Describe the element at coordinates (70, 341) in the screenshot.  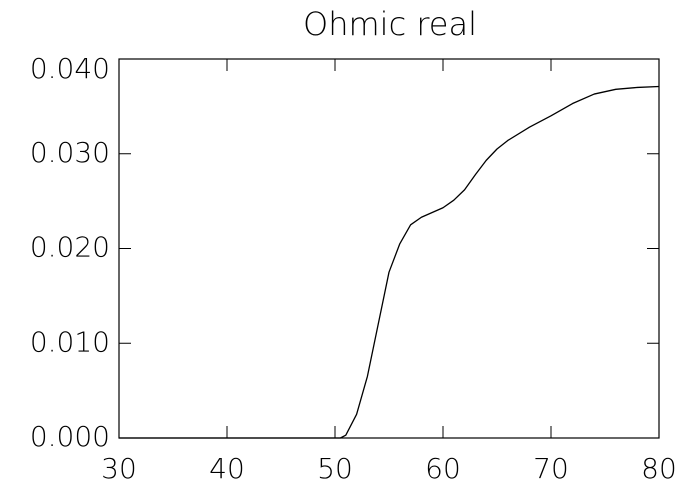
I see `y-tick-label: 0.010` at that location.